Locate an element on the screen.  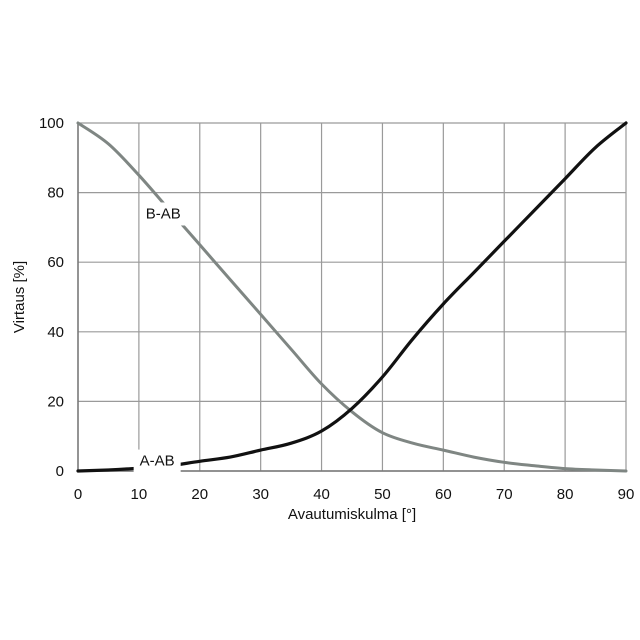
series-label-b-ab: B-AB is located at coordinates (163, 213).